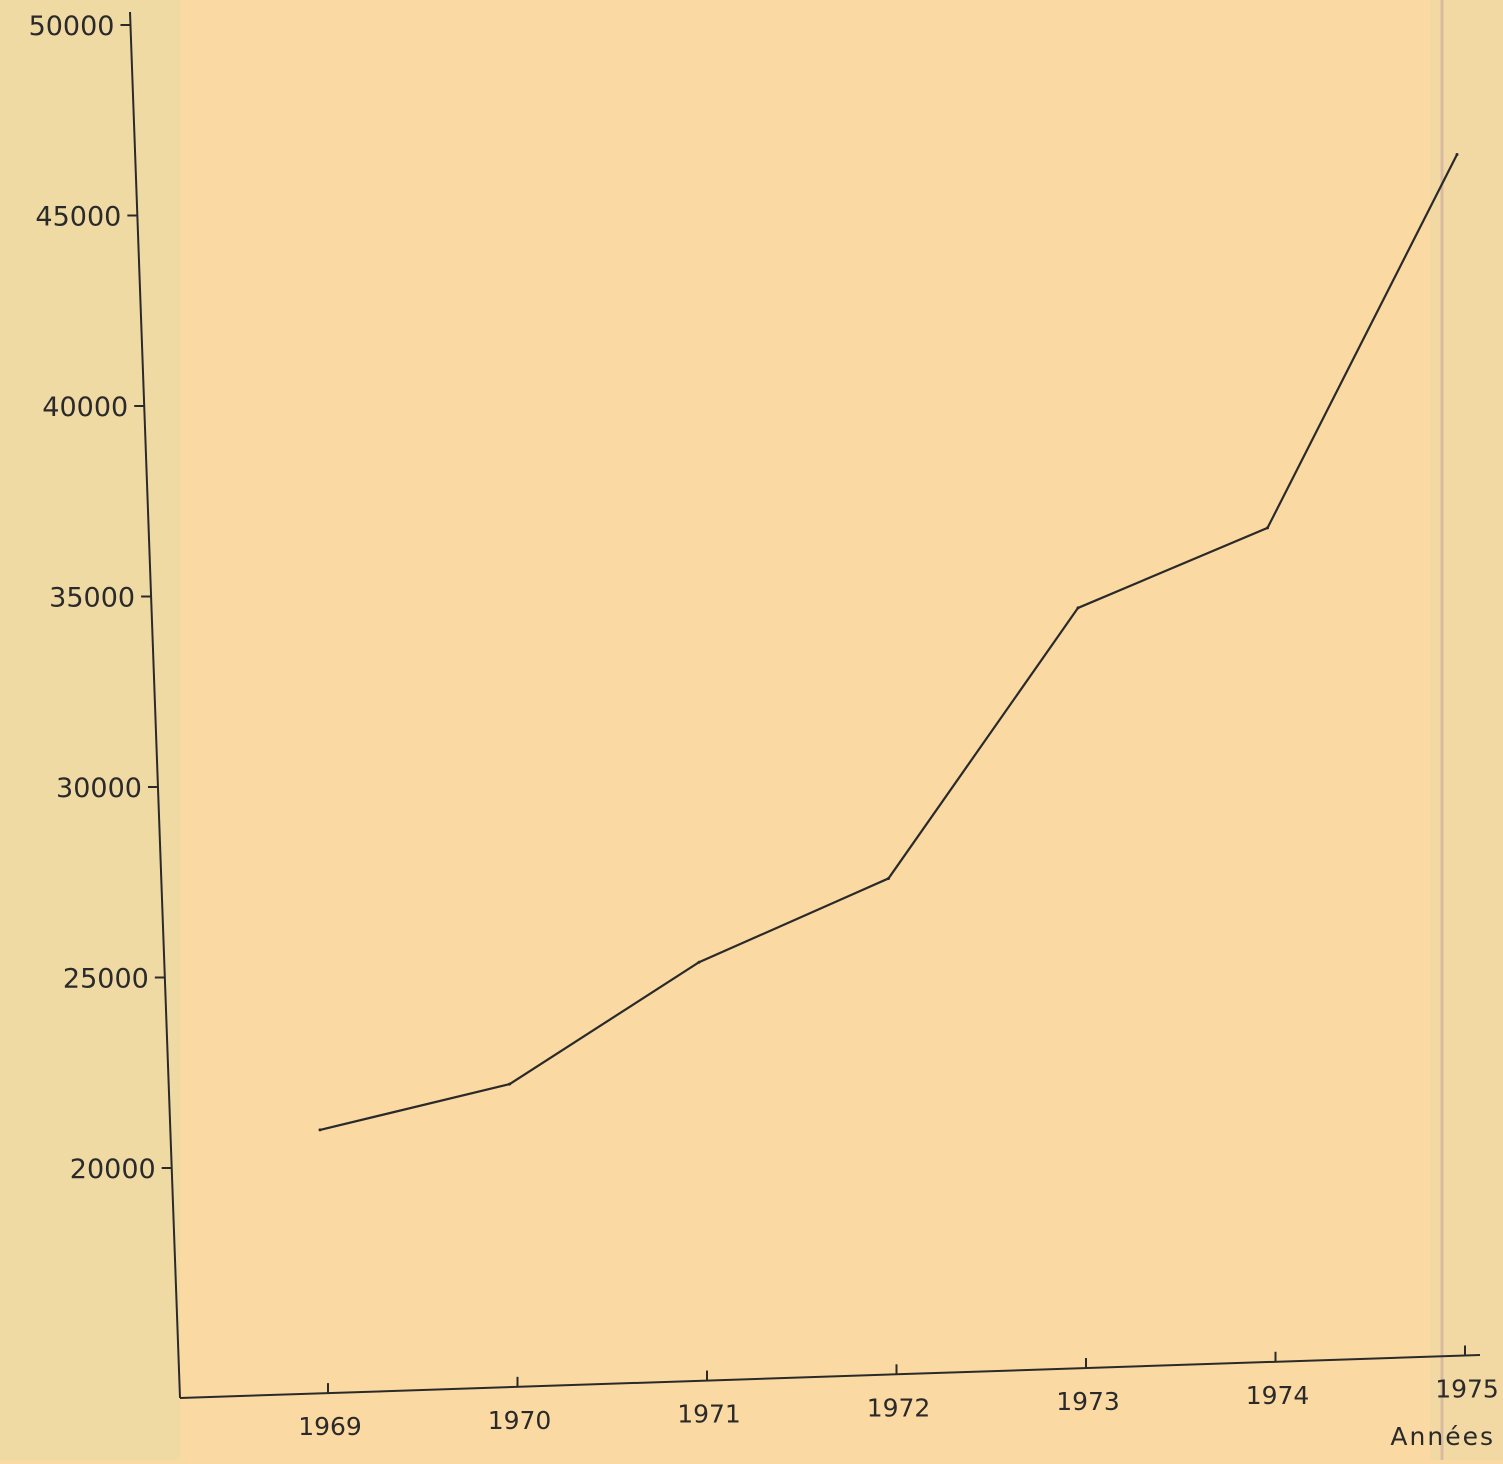 Image resolution: width=1503 pixels, height=1464 pixels. I want to click on y-tick-label: 35000, so click(92, 598).